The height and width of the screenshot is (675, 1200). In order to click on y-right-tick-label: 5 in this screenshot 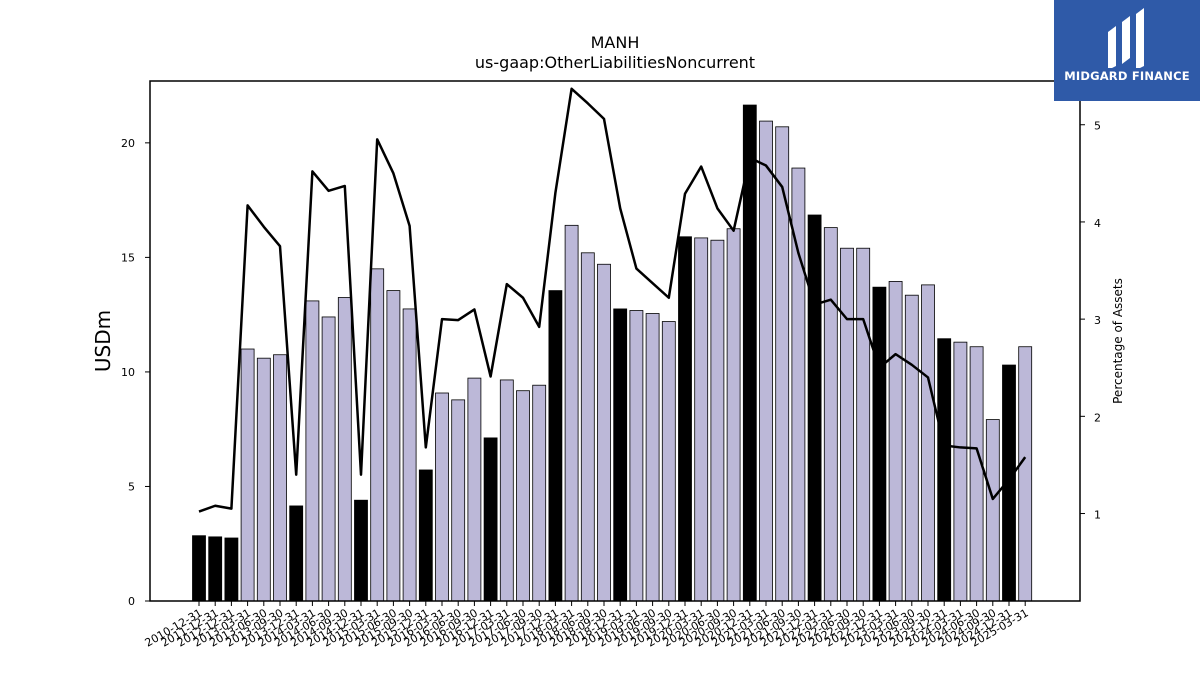, I will do `click(1097, 126)`.